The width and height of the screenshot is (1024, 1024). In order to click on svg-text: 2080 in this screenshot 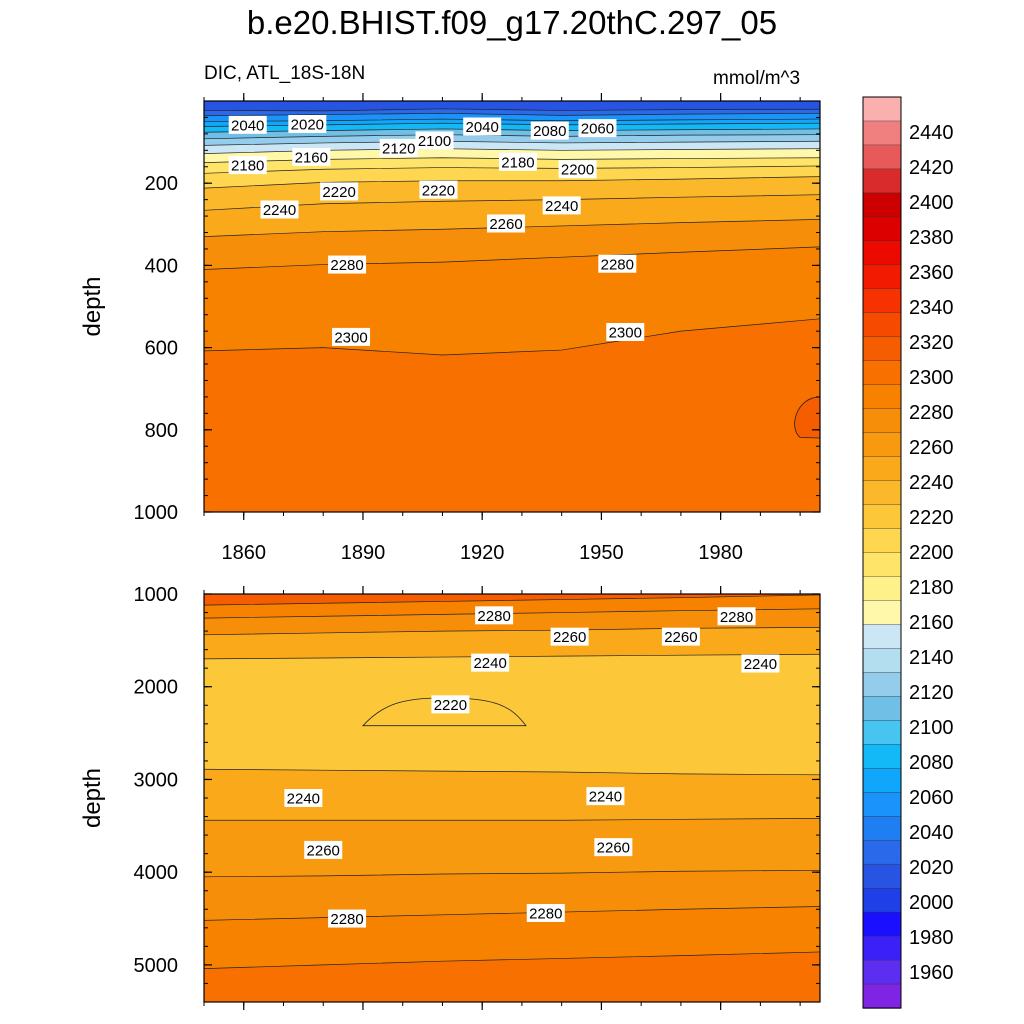, I will do `click(549, 131)`.